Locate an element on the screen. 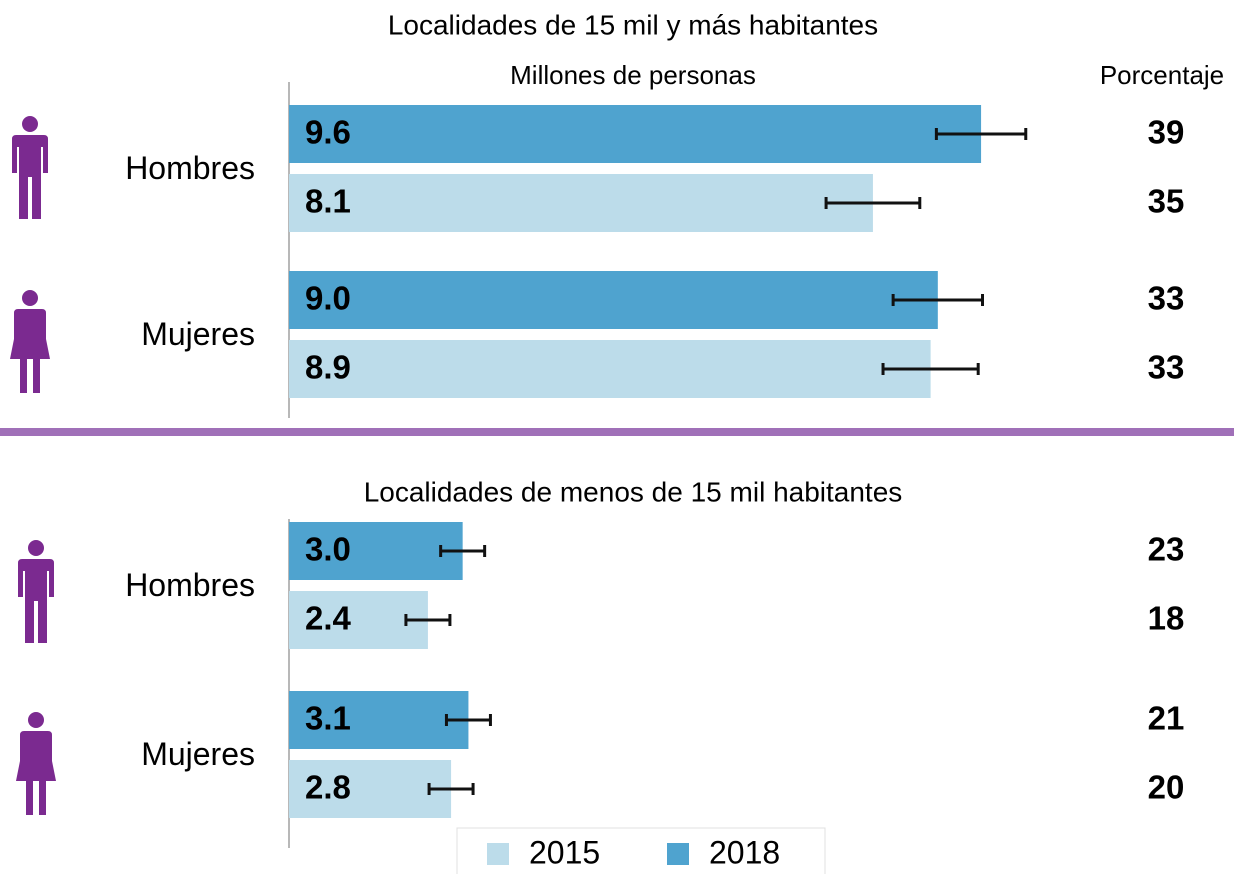 This screenshot has height=874, width=1234. value-label: 8.1 is located at coordinates (328, 201).